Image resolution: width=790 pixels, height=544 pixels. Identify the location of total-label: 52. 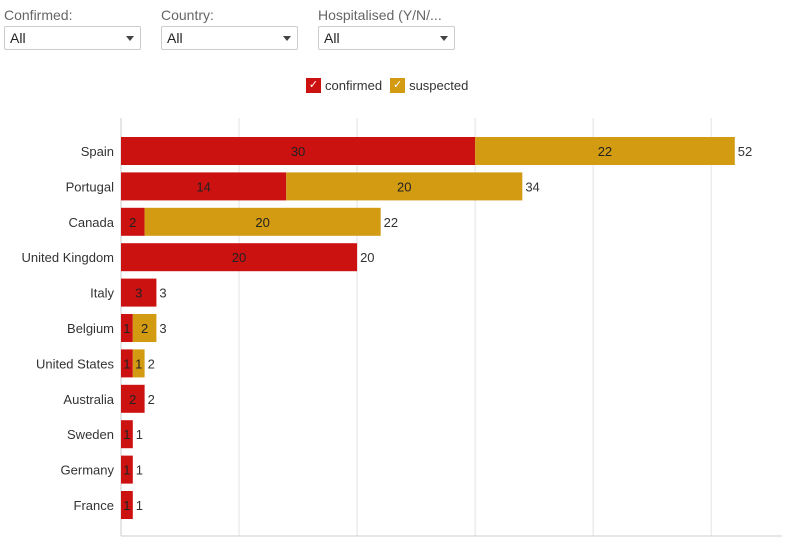
(745, 151).